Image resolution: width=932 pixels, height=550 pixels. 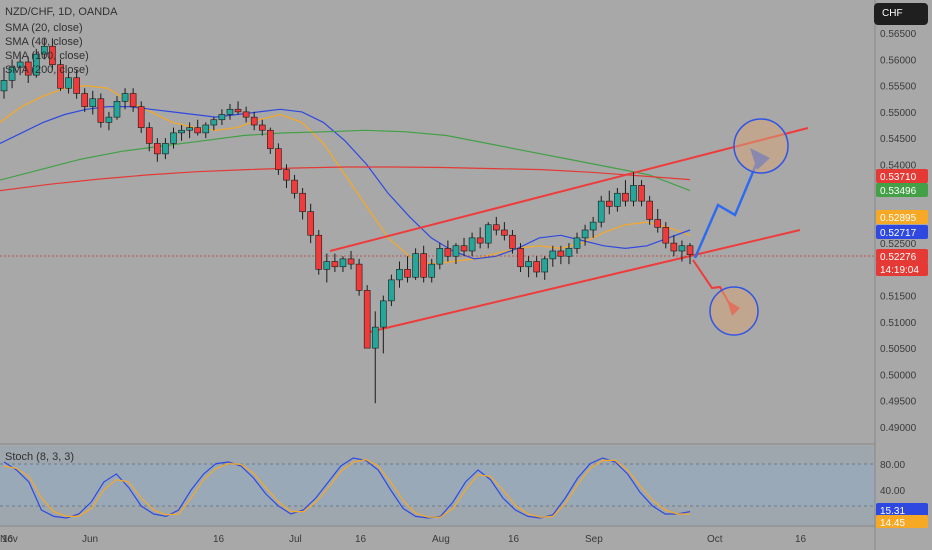 I want to click on stoch-value-tag: 14.45, so click(x=902, y=522).